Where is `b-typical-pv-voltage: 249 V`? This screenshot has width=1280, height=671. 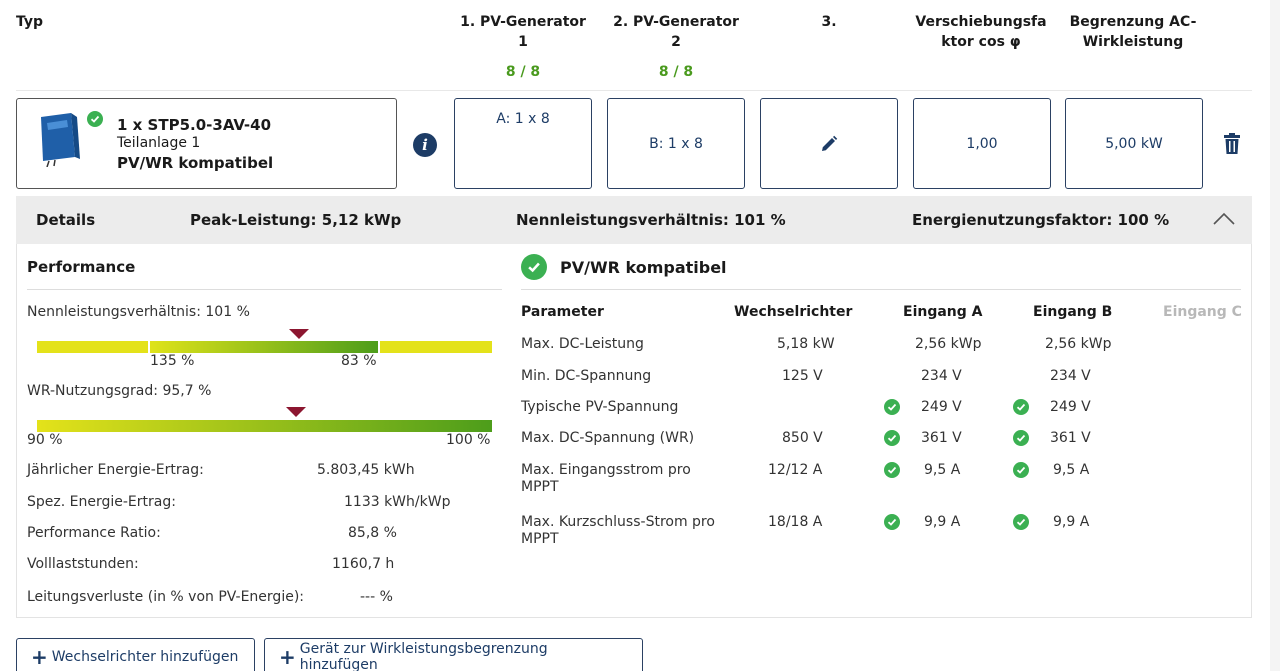
b-typical-pv-voltage: 249 V is located at coordinates (1070, 407).